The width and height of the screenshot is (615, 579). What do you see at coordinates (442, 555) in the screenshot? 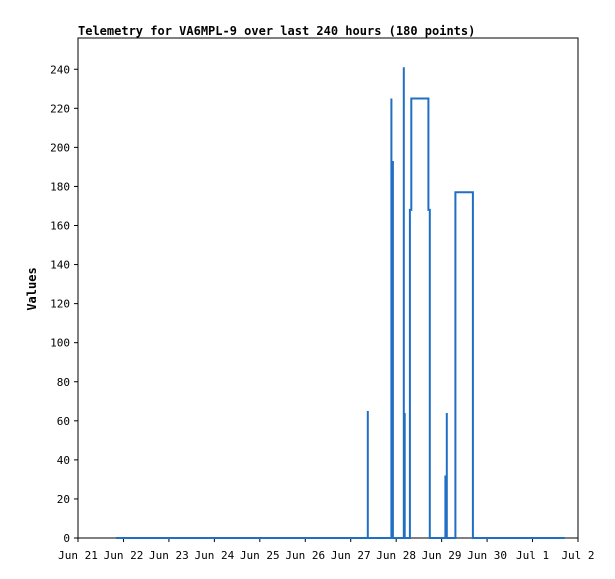
I see `x-tick-label: Jun 29` at bounding box center [442, 555].